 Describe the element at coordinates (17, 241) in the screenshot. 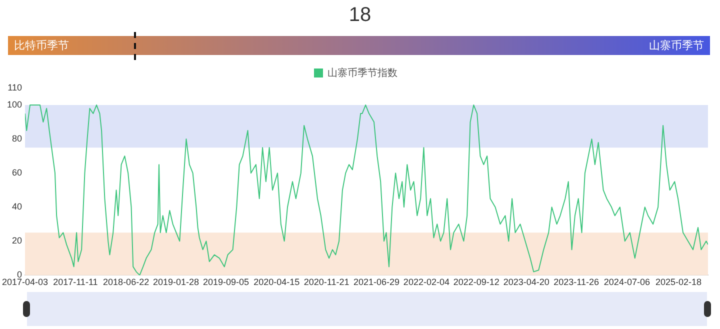

I see `y-tick-label: 20` at that location.